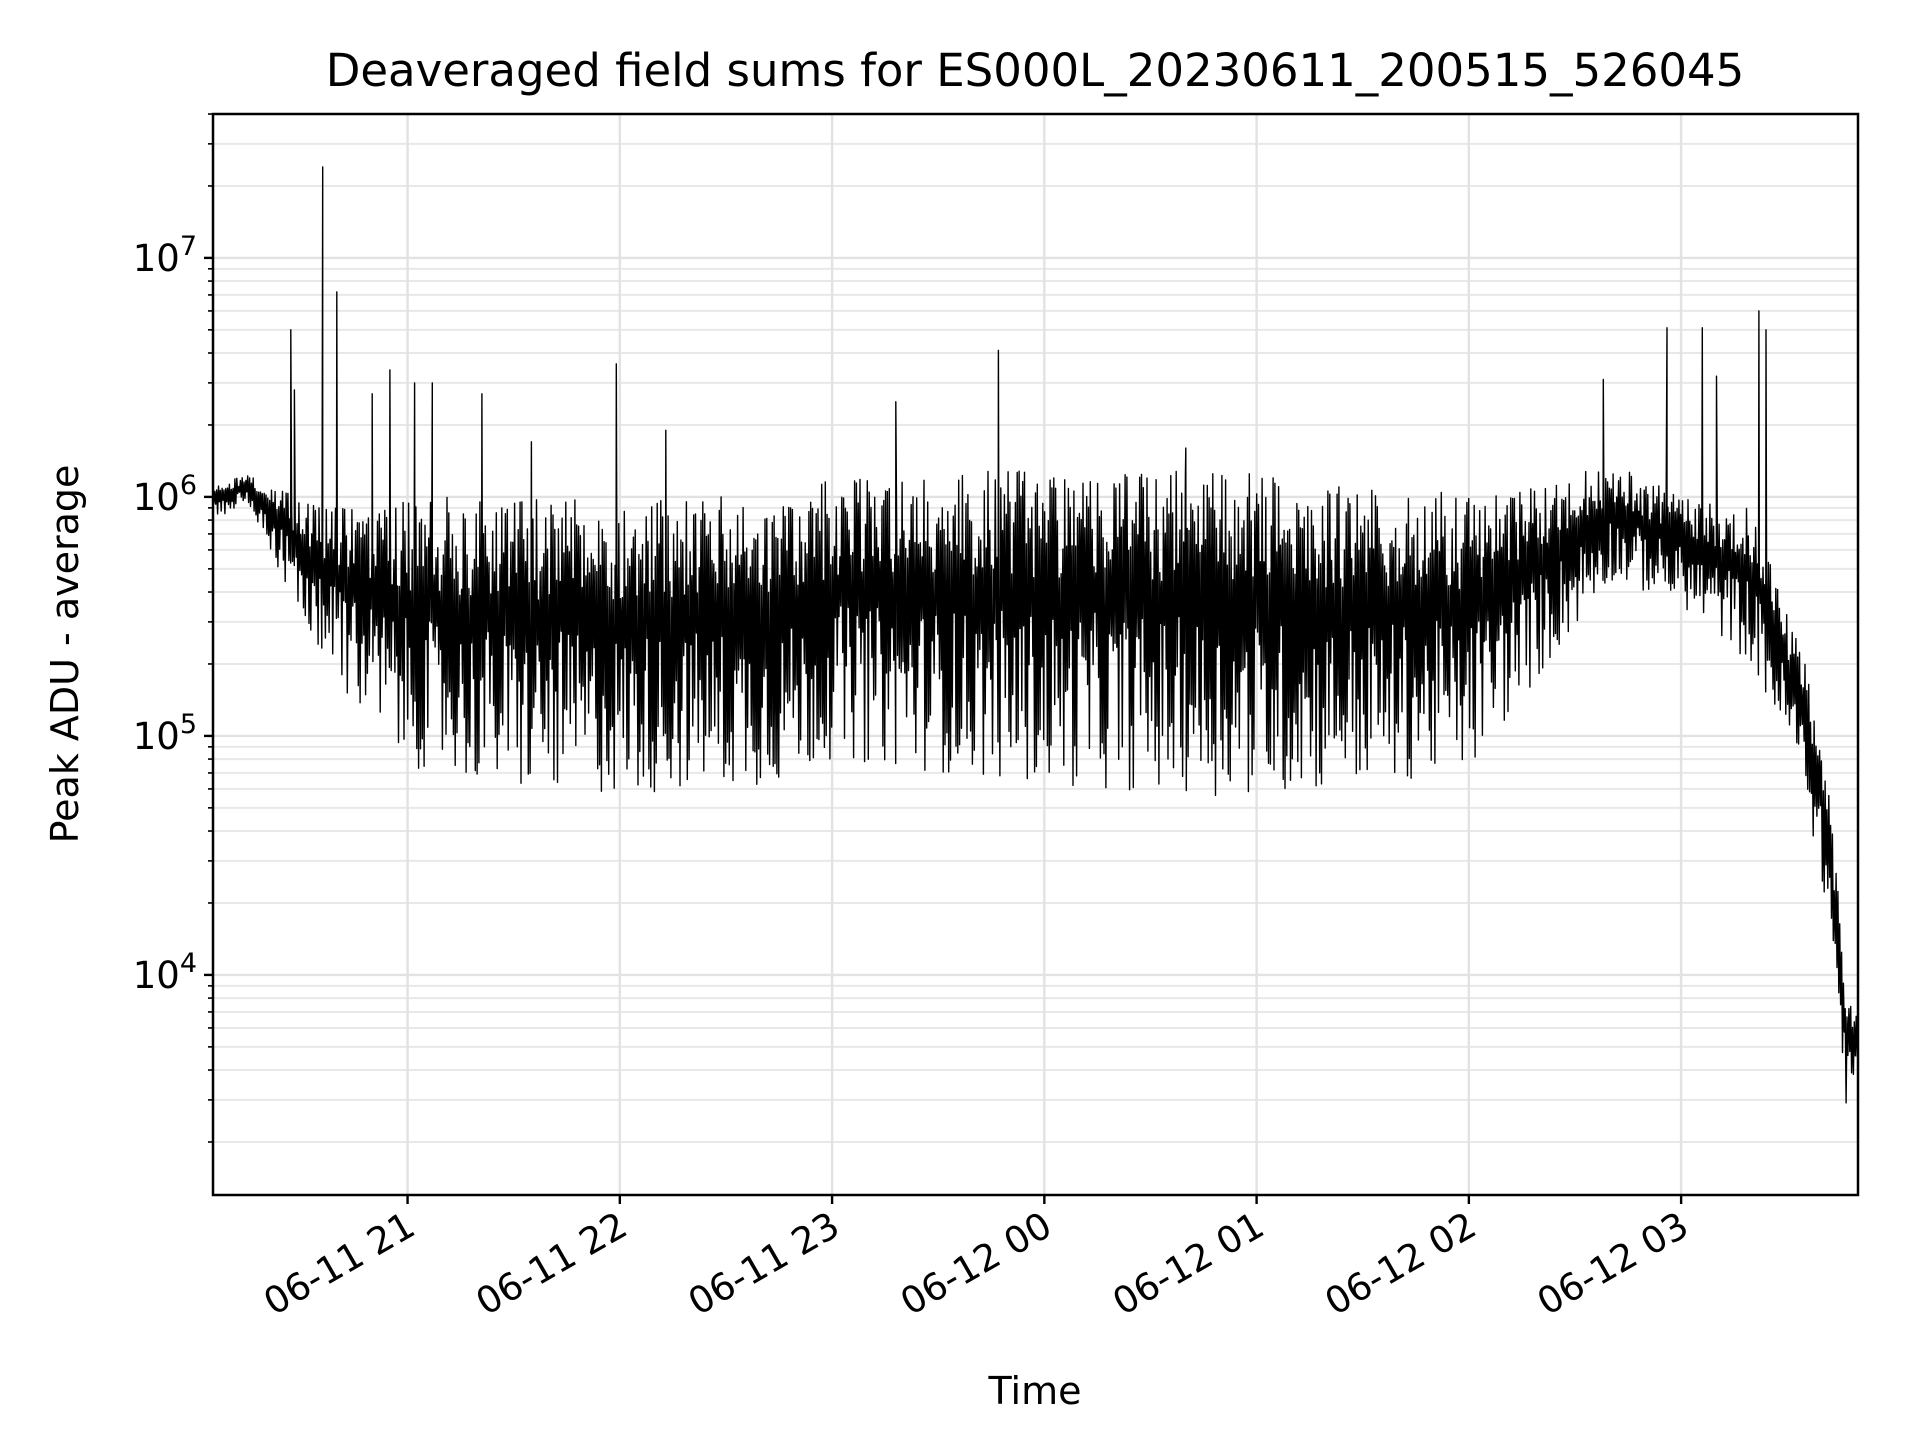 The width and height of the screenshot is (1920, 1440). What do you see at coordinates (165, 614) in the screenshot?
I see `y-tick-labels: 10⁴ 10⁵ 10⁶ 10⁷` at bounding box center [165, 614].